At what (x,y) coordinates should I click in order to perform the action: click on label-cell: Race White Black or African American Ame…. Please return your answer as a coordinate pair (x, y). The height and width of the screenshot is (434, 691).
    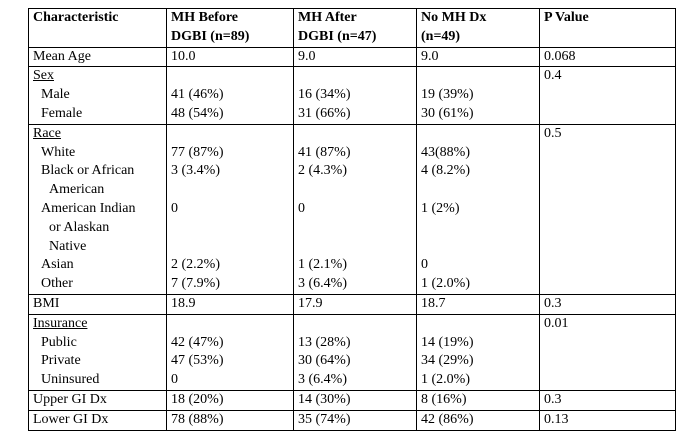
    Looking at the image, I should click on (97, 209).